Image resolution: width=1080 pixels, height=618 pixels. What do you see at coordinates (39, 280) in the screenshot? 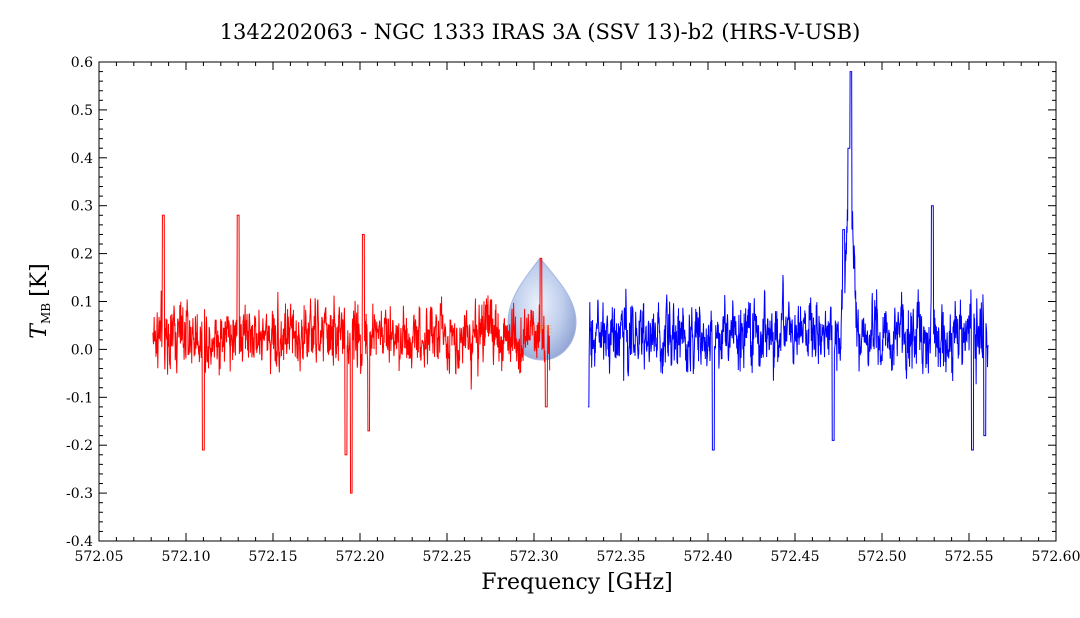
I see `y-label-unit: [K]` at bounding box center [39, 280].